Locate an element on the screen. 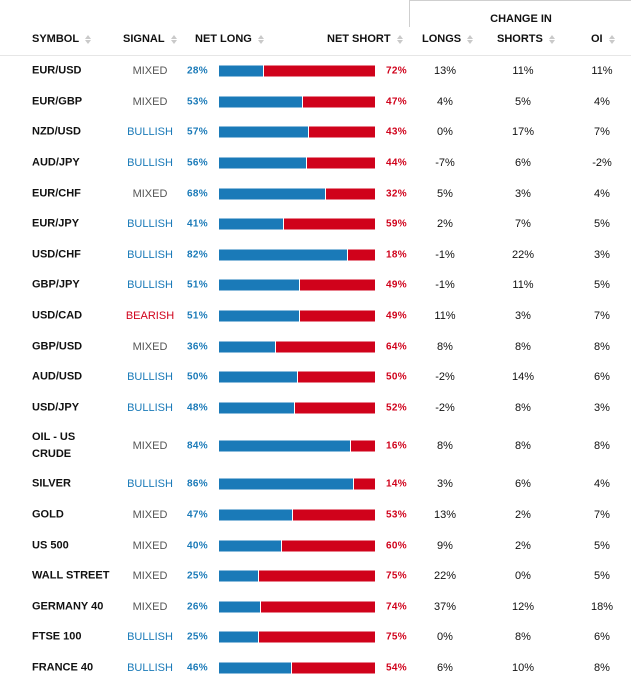 Image resolution: width=631 pixels, height=692 pixels. symbol-link: EUR/CHF is located at coordinates (56, 193).